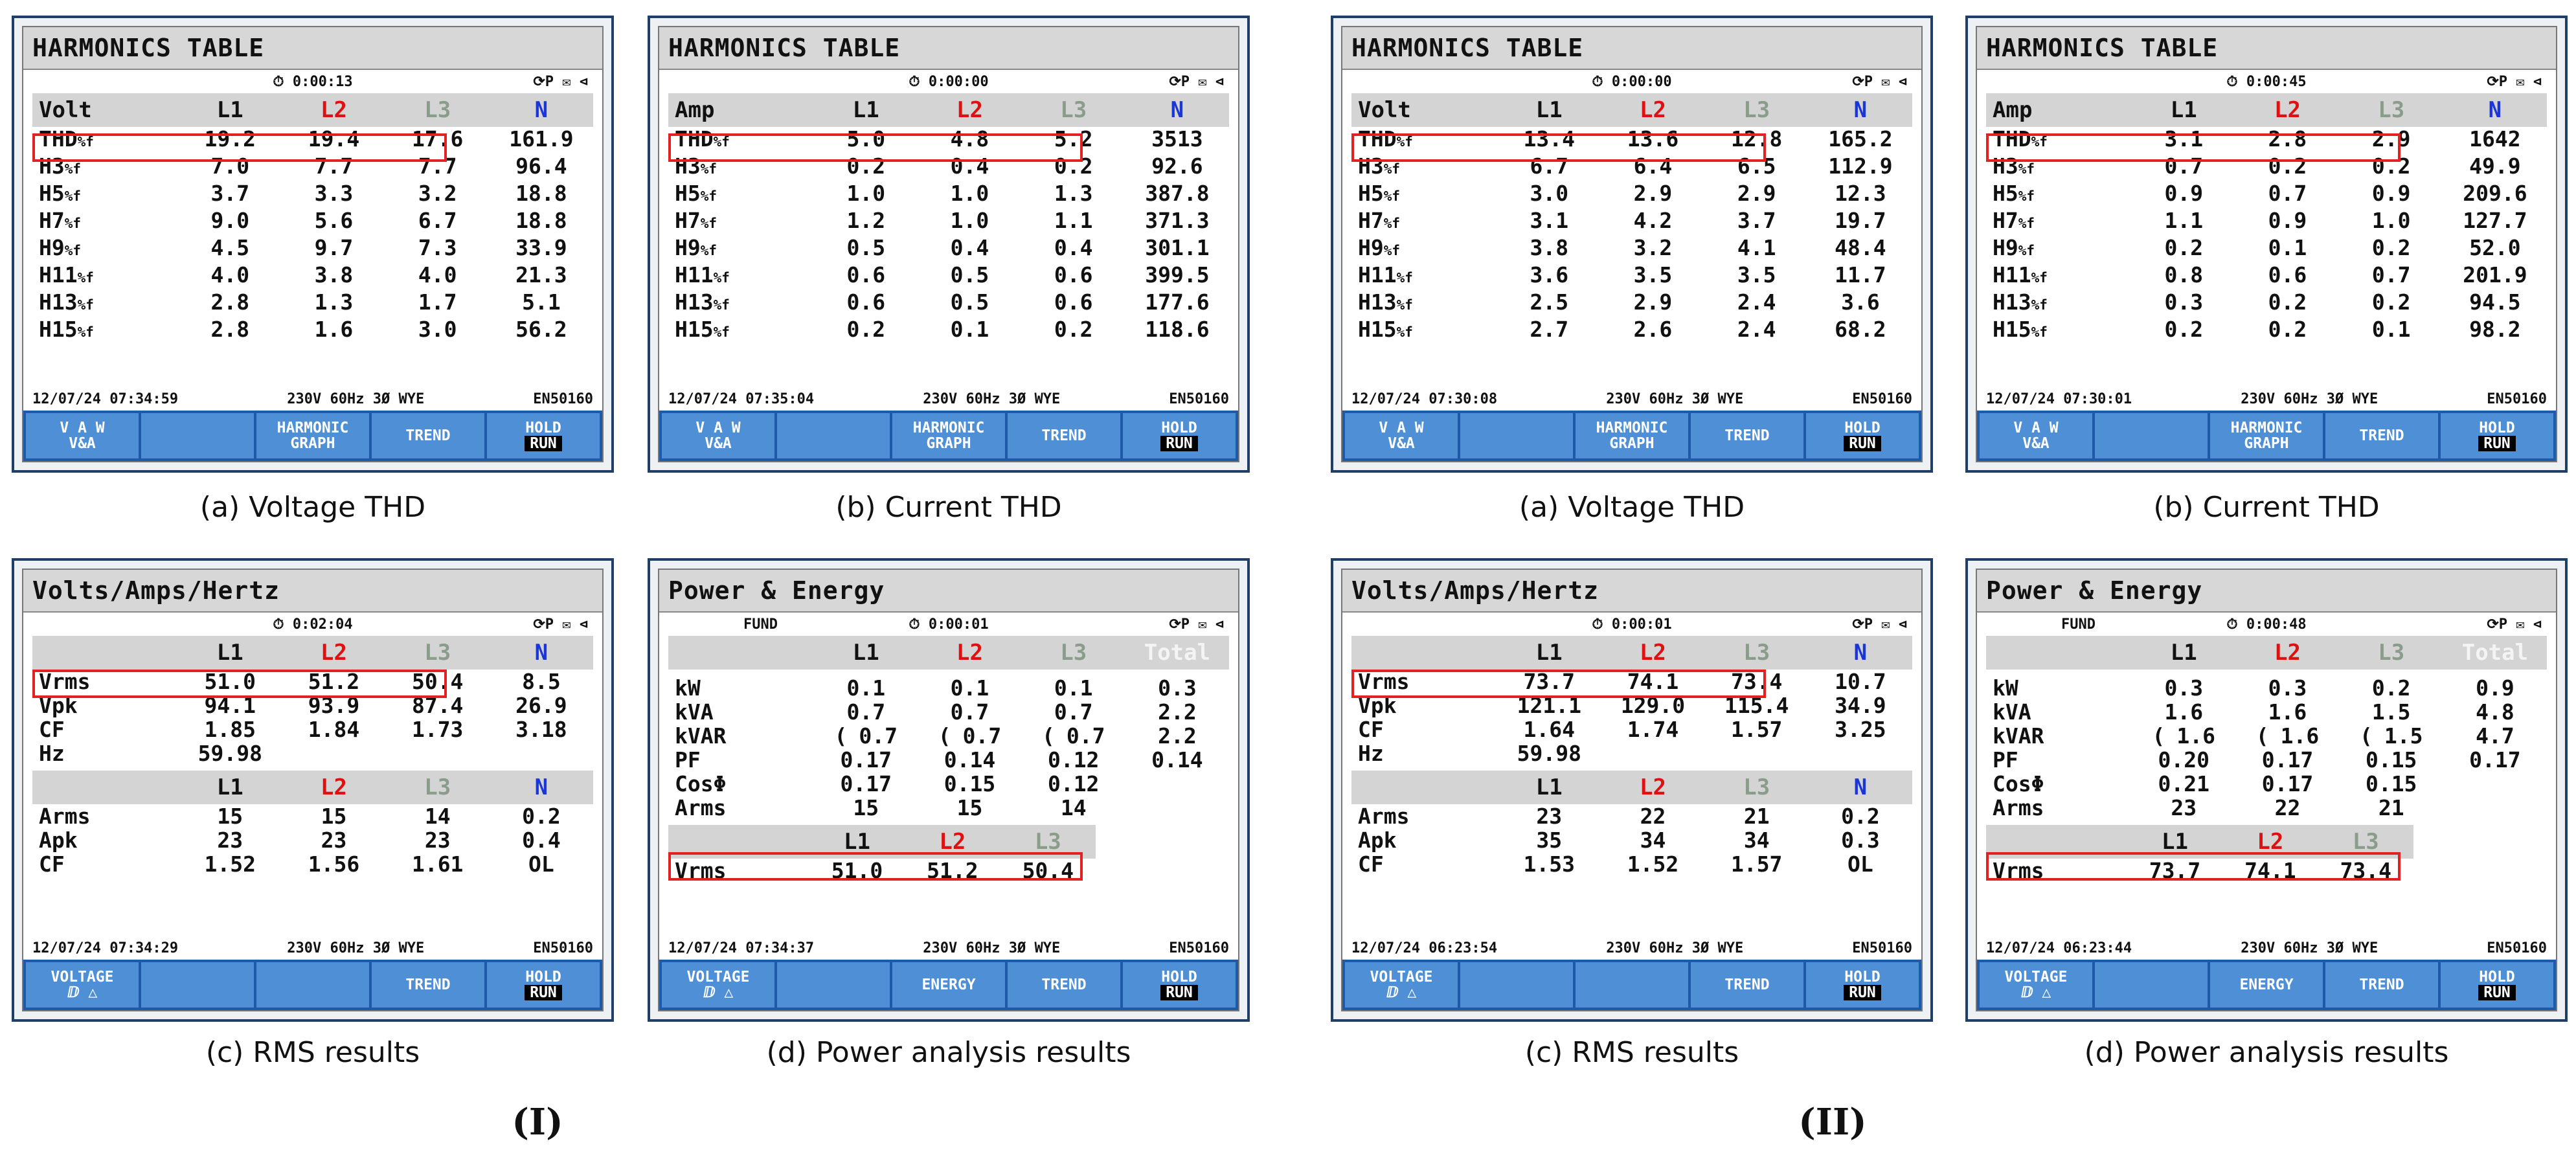  Describe the element at coordinates (2391, 329) in the screenshot. I see `value-l3: 0.1` at that location.